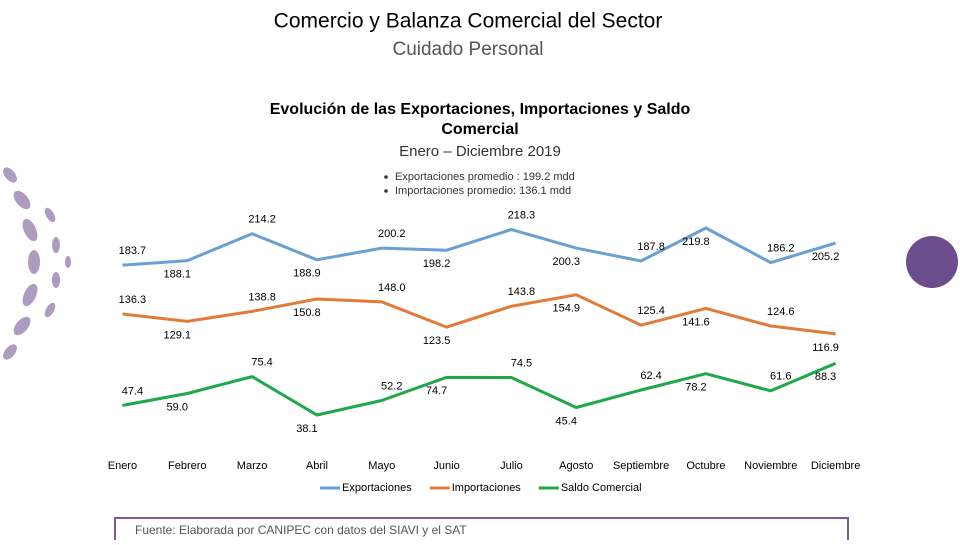 Image resolution: width=960 pixels, height=545 pixels. Describe the element at coordinates (437, 264) in the screenshot. I see `data-label: 198.2` at that location.